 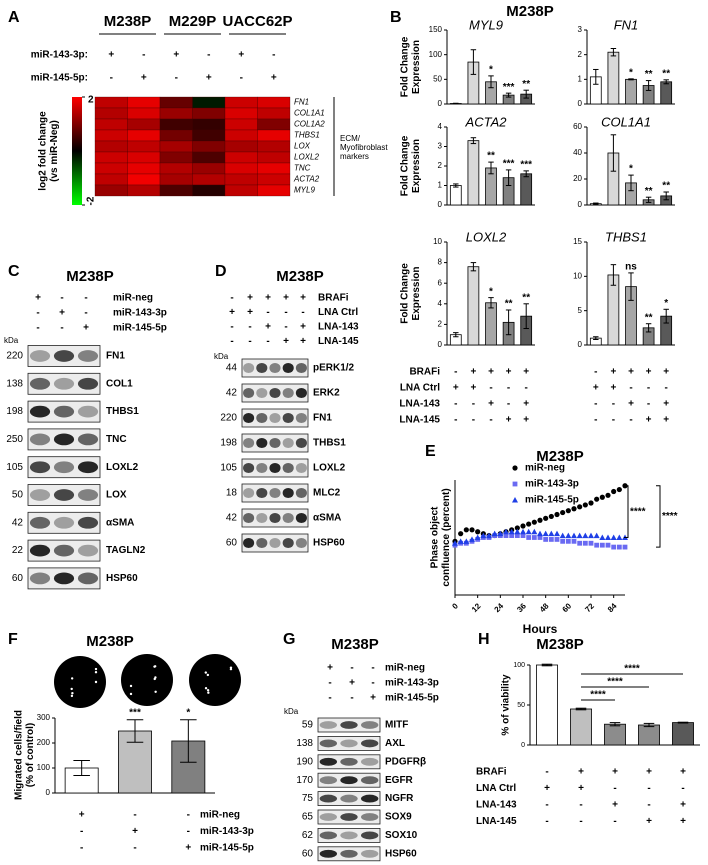 I want to click on protein-label: LOXL2, so click(x=329, y=468).